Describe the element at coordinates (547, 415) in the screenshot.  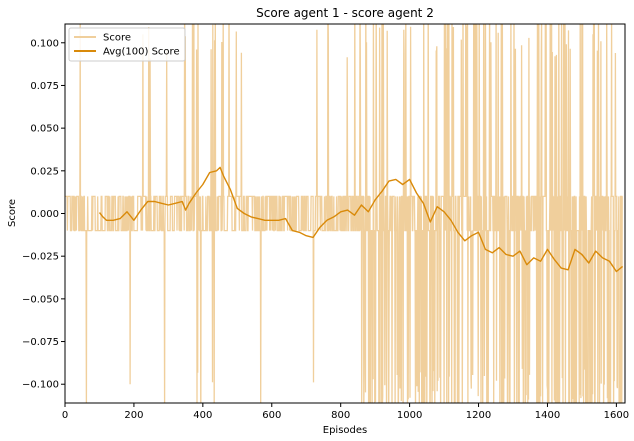
I see `x-tick-label: 1400` at that location.